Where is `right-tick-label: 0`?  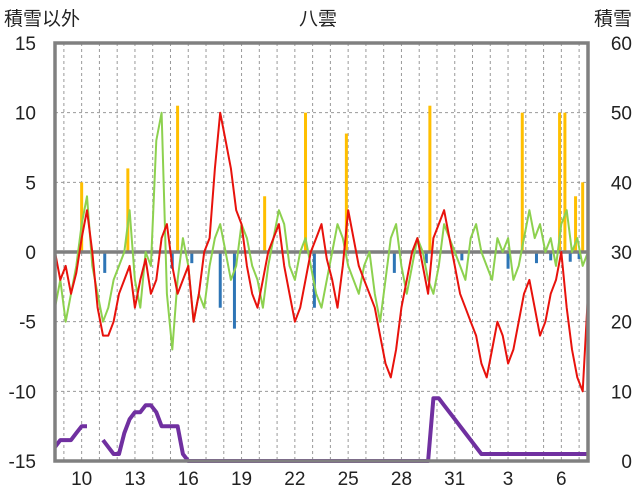
right-tick-label: 0 is located at coordinates (626, 462).